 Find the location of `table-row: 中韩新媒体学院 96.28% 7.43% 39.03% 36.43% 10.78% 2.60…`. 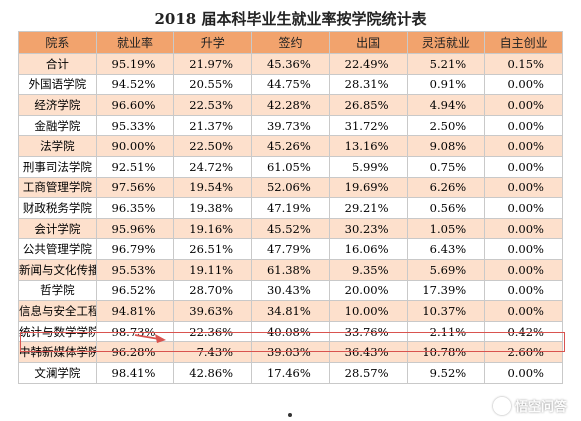

table-row: 中韩新媒体学院 96.28% 7.43% 39.03% 36.43% 10.78% 2.60… is located at coordinates (290, 352).